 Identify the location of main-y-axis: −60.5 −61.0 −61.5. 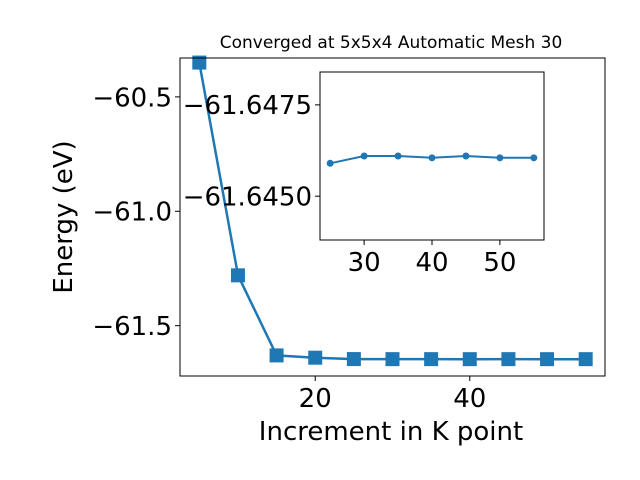
(136, 212).